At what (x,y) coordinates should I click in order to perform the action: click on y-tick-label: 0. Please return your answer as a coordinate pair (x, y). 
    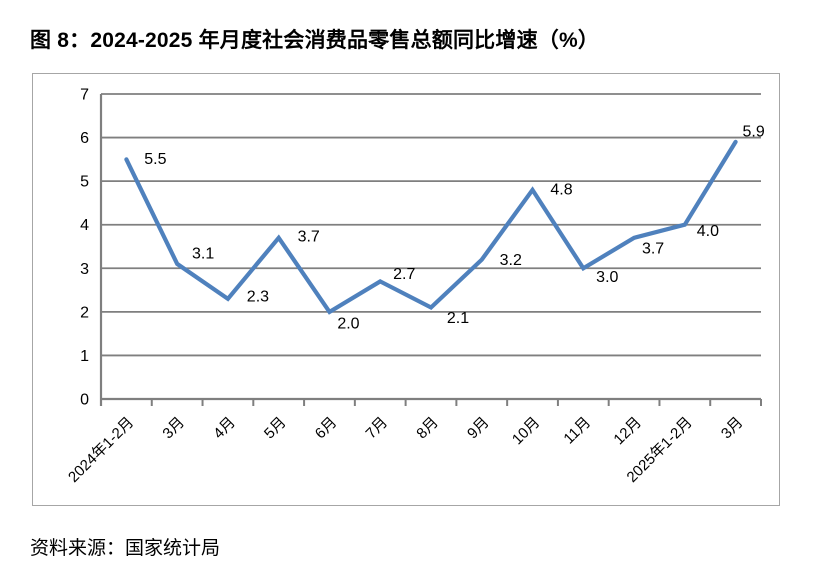
    Looking at the image, I should click on (84, 400).